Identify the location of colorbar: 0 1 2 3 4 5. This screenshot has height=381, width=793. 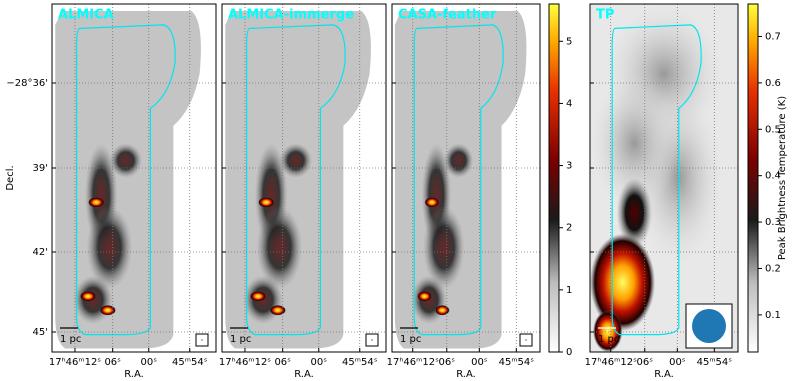
(560, 180).